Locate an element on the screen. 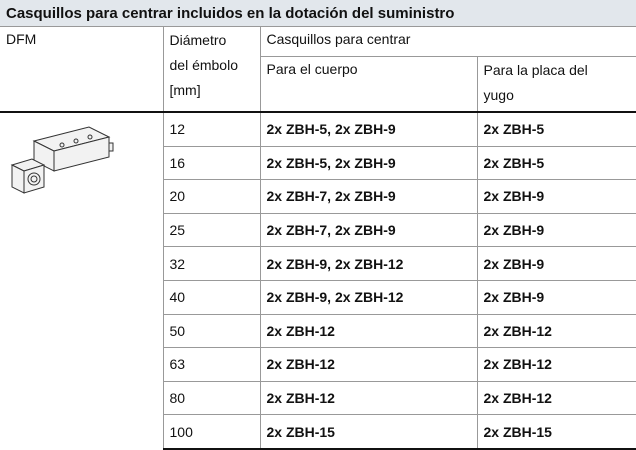  header-line: Diámetro is located at coordinates (198, 40).